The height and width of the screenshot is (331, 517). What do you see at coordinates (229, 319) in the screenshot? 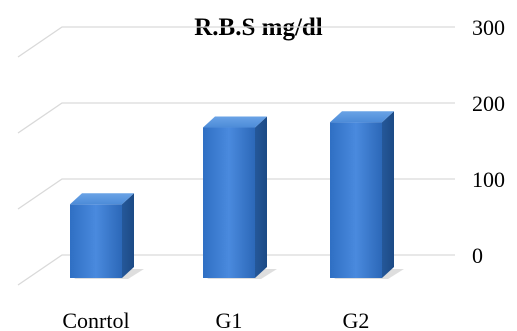
I see `x-tick-label: G1` at bounding box center [229, 319].